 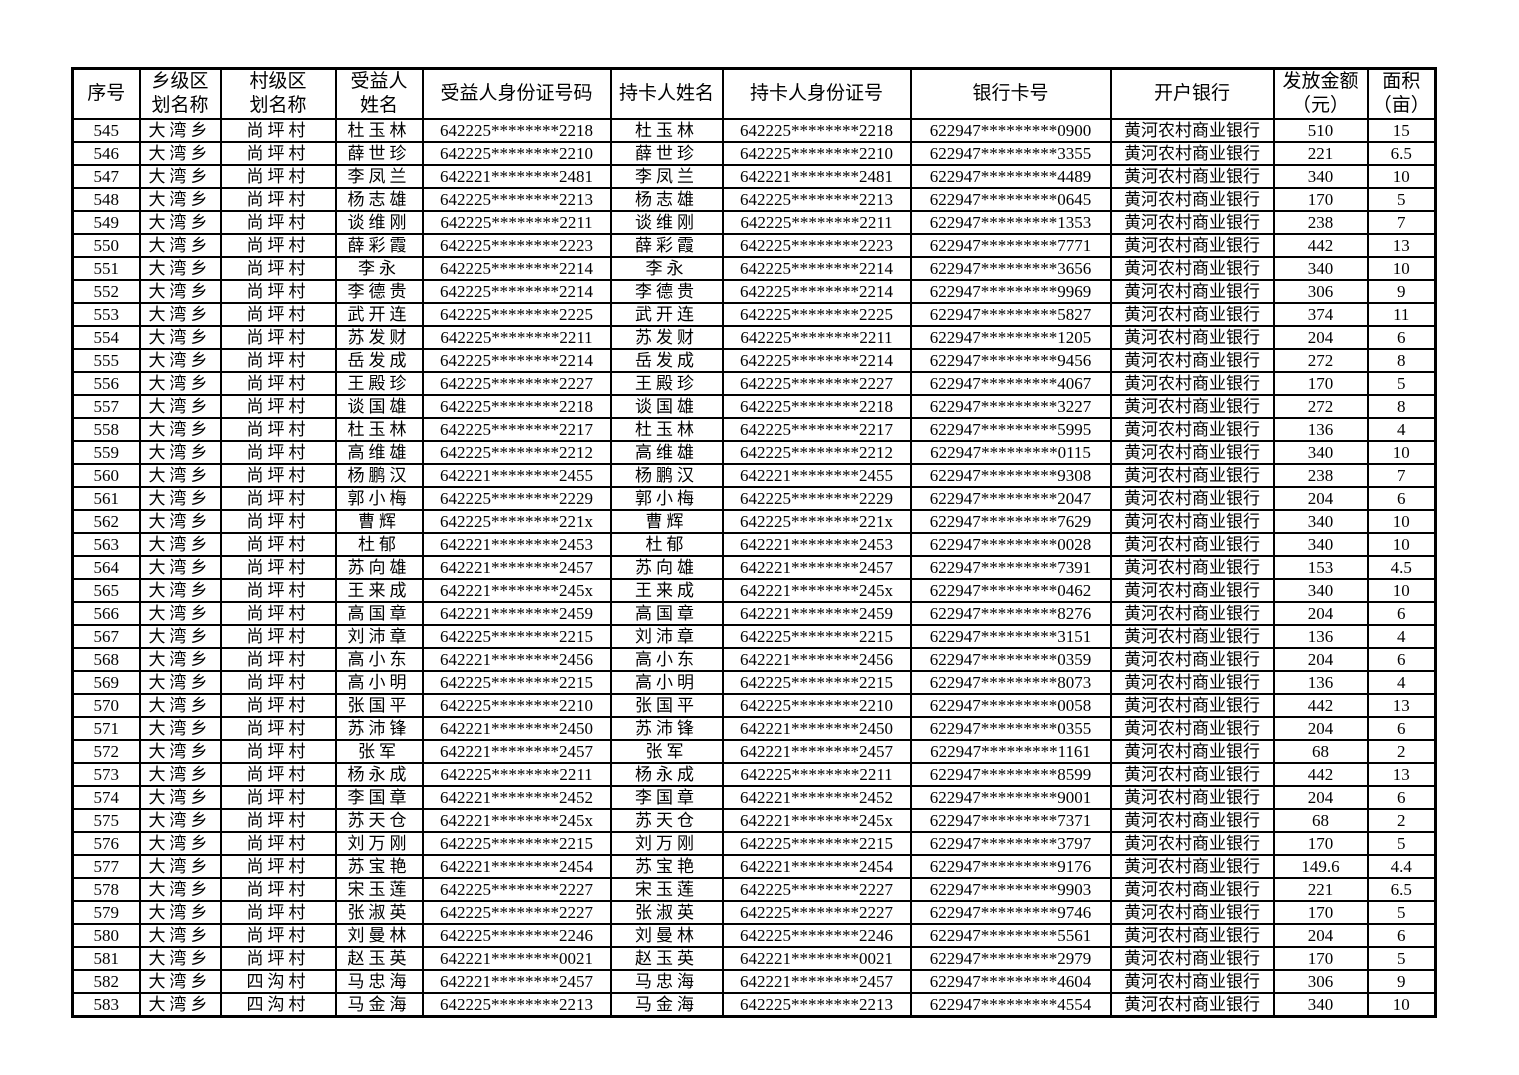 I want to click on cell-amount: 306, so click(x=1320, y=291).